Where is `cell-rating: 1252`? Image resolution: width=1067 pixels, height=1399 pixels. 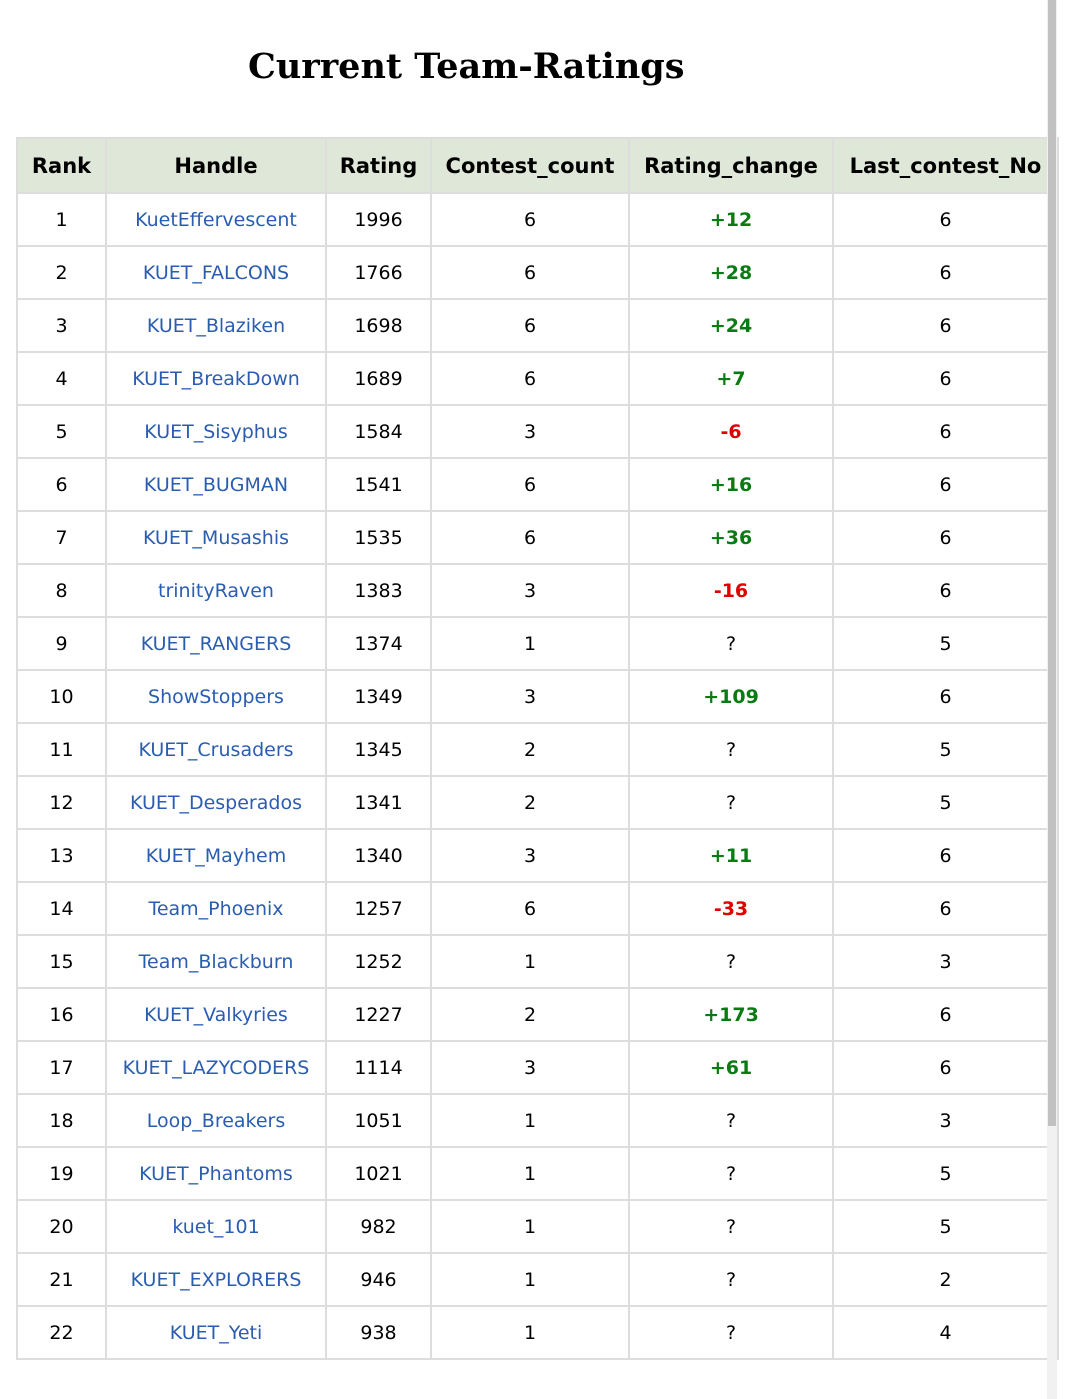 cell-rating: 1252 is located at coordinates (378, 961).